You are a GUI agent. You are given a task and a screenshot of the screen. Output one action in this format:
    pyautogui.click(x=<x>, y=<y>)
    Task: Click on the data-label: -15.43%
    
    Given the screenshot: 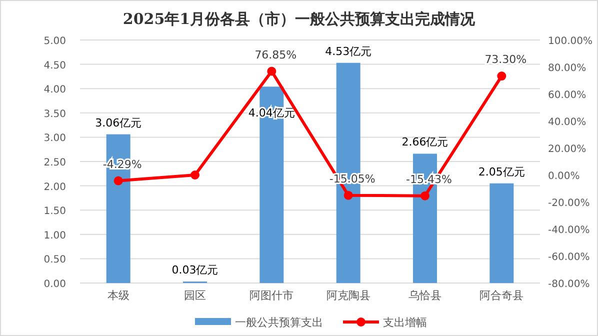 What is the action you would take?
    pyautogui.click(x=429, y=179)
    